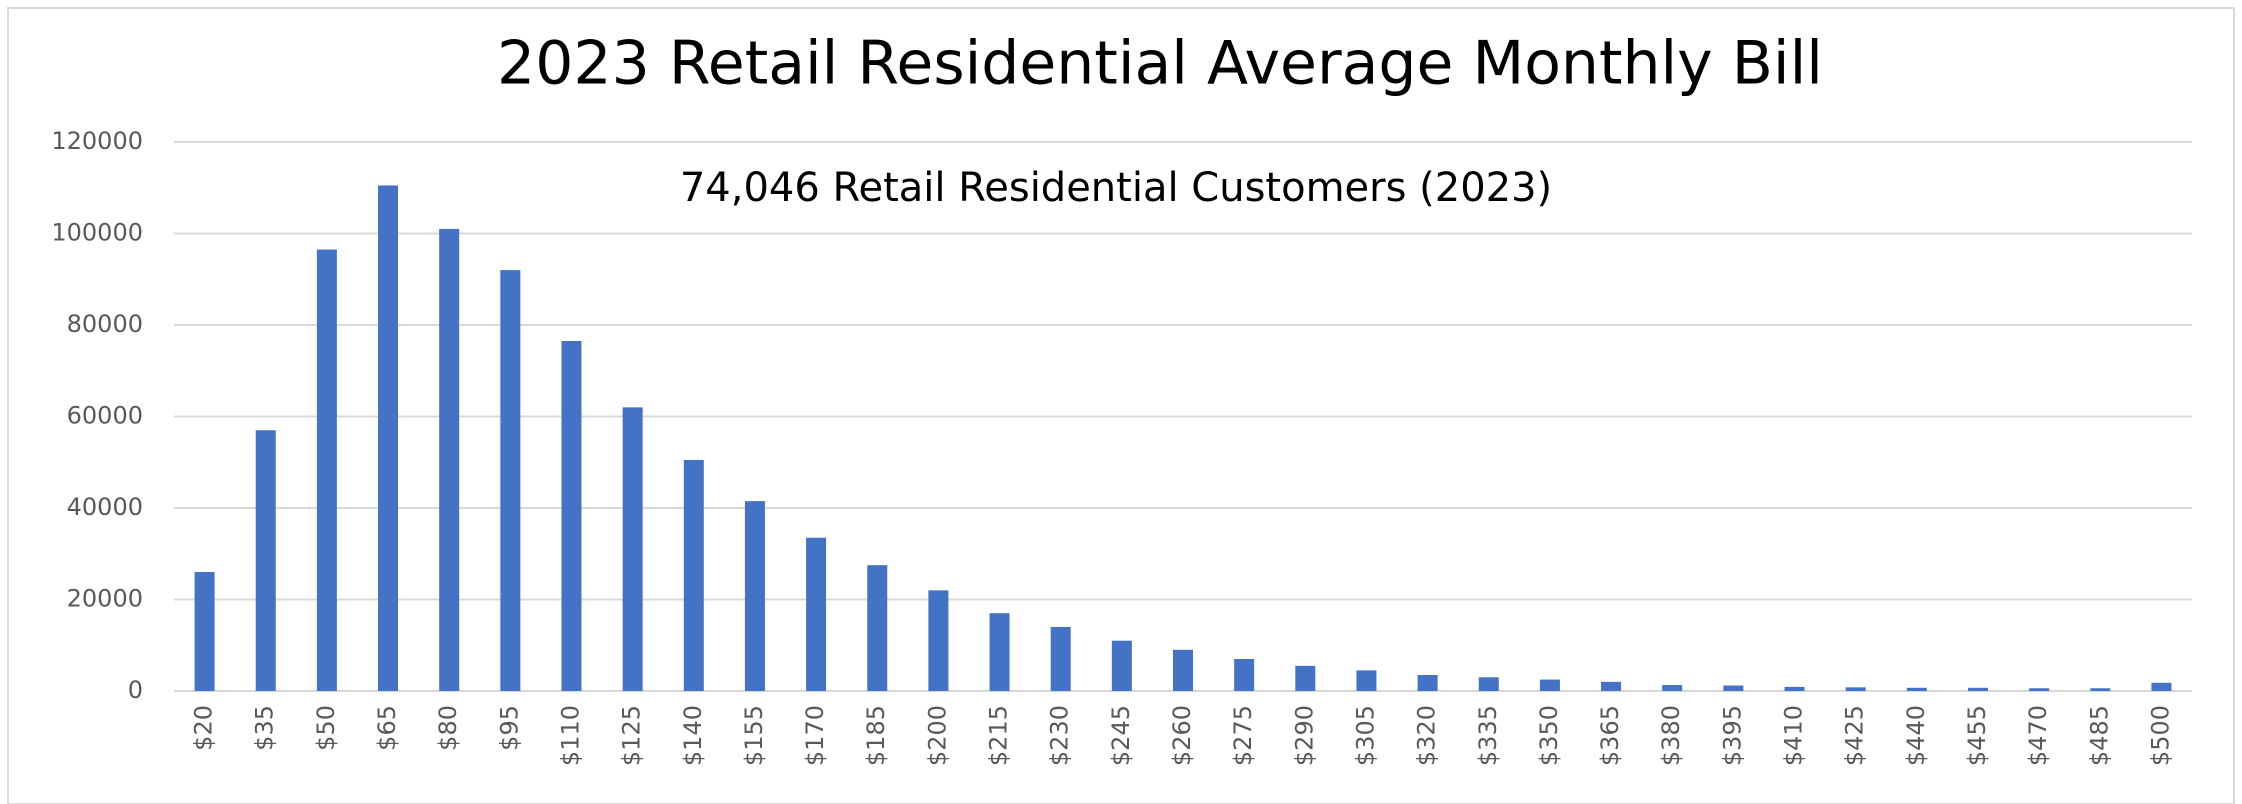 The image size is (2242, 804). What do you see at coordinates (509, 728) in the screenshot?
I see `x-tick-label: $95` at bounding box center [509, 728].